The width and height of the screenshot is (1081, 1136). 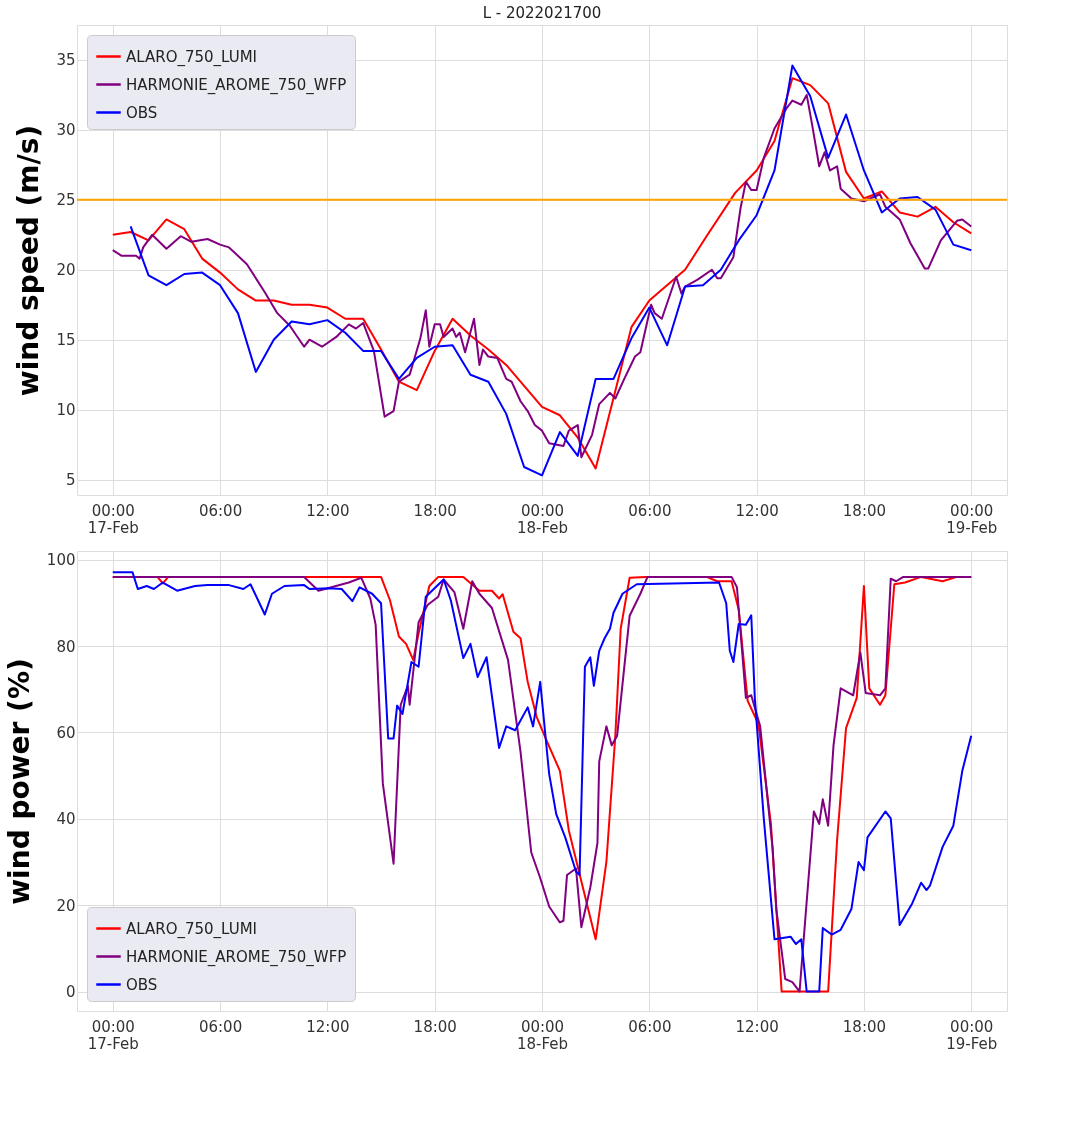 What do you see at coordinates (66, 130) in the screenshot?
I see `y-tick-label: 30` at bounding box center [66, 130].